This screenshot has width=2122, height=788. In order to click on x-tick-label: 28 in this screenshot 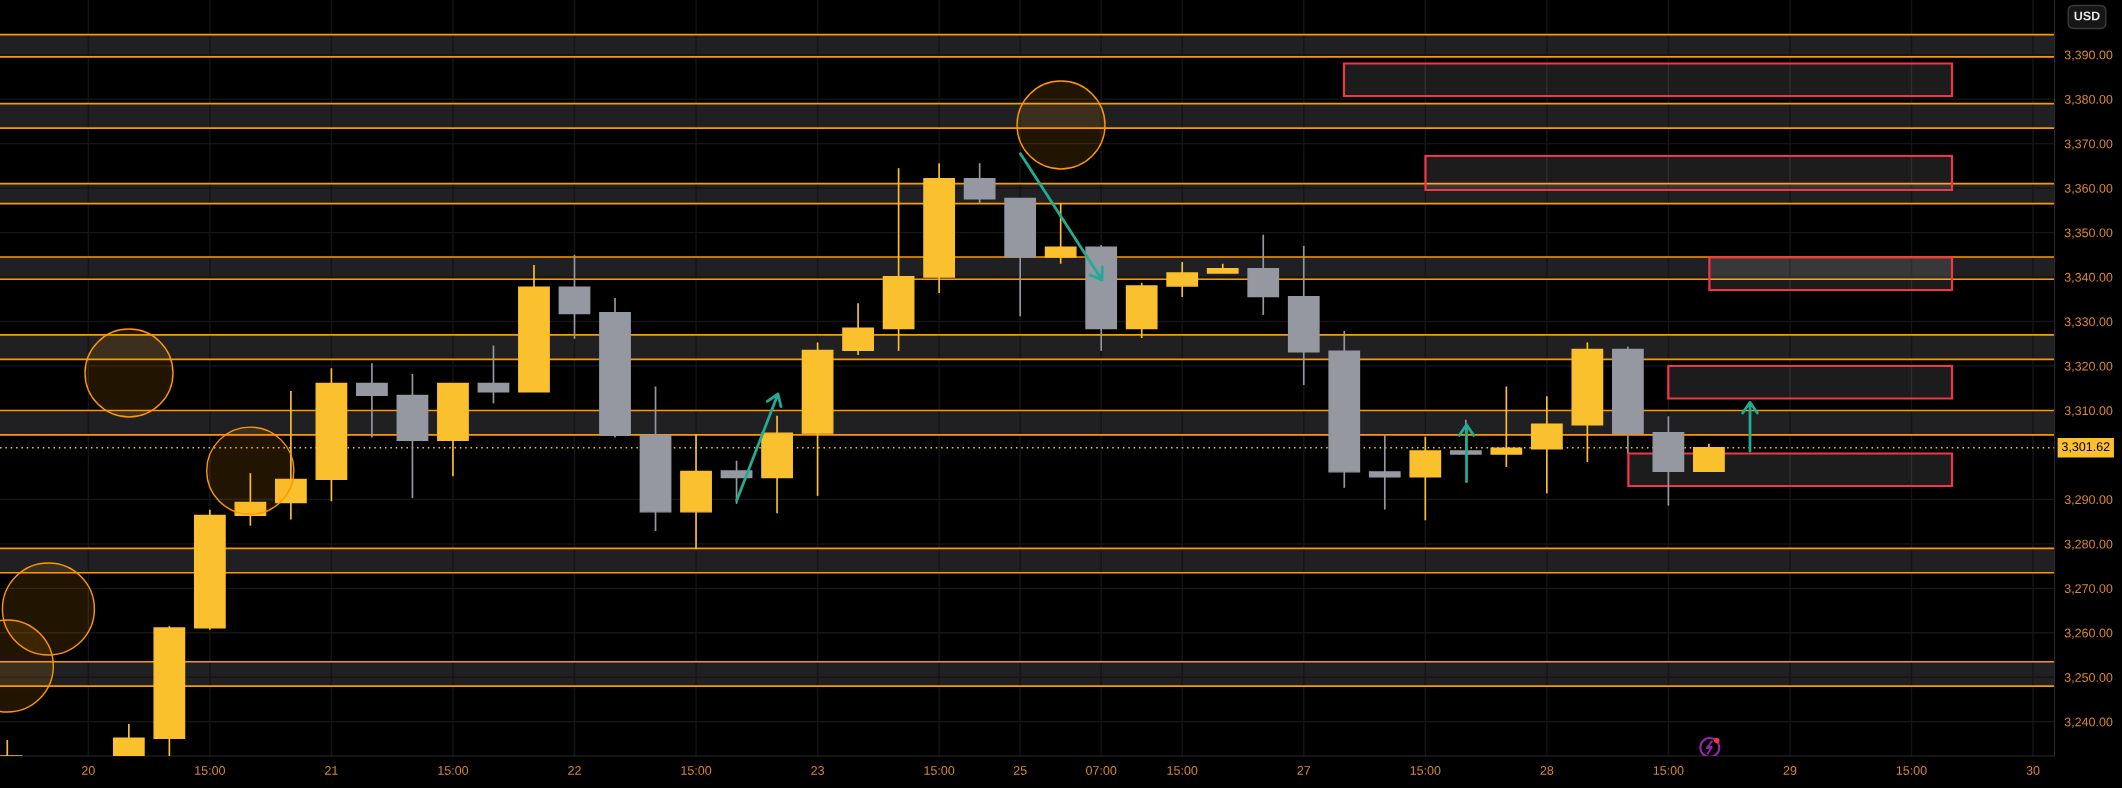, I will do `click(1547, 770)`.